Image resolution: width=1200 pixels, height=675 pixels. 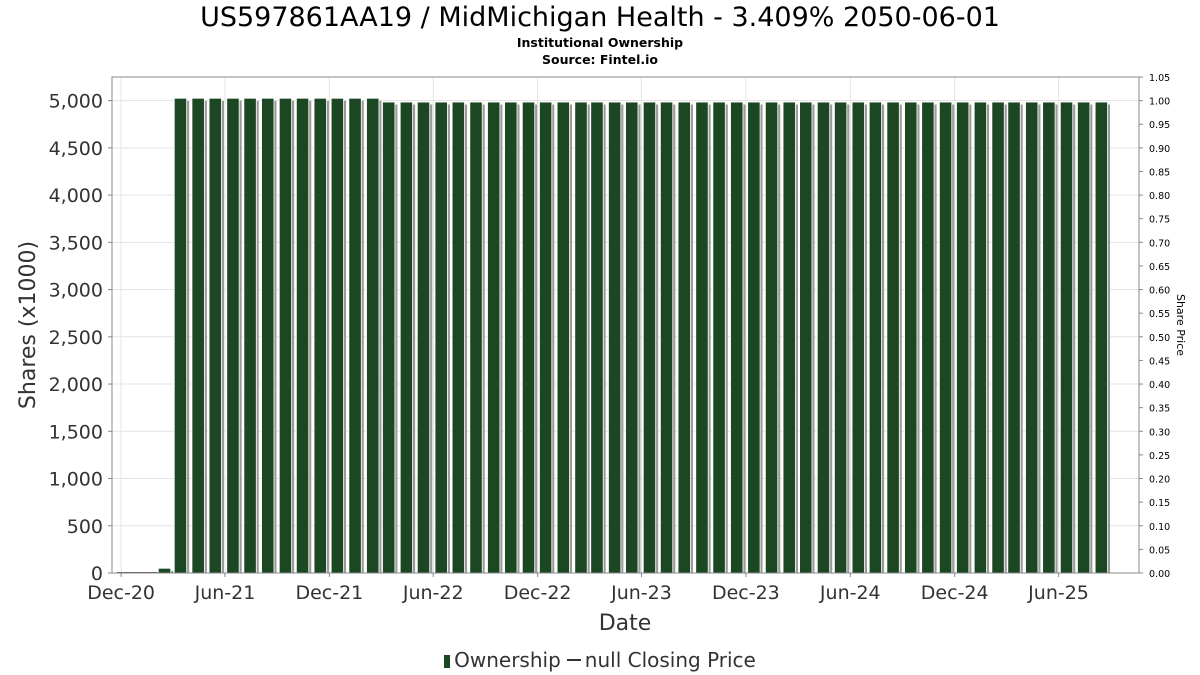 I want to click on legend-price-swatch, so click(x=573, y=660).